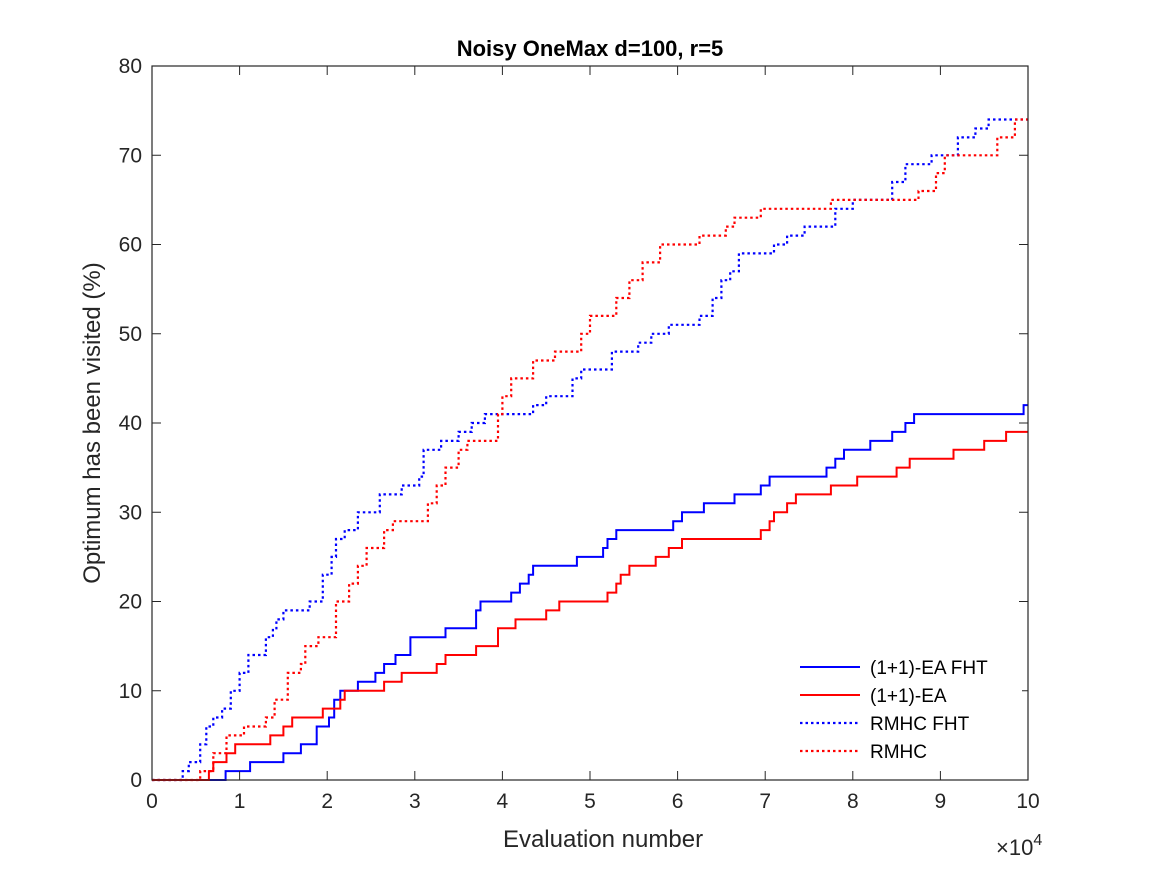  I want to click on y-tick-label: 60, so click(130, 245).